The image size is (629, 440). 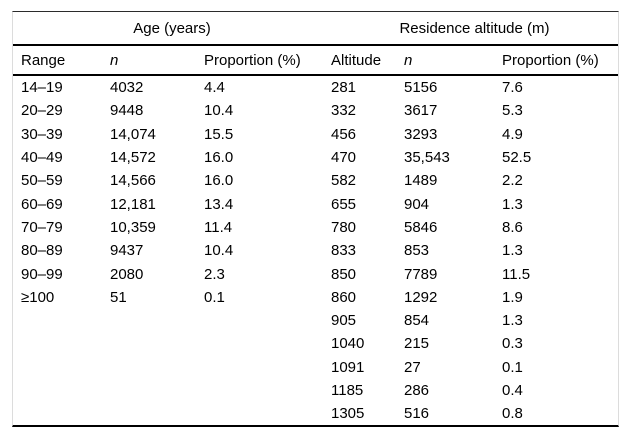 What do you see at coordinates (315, 134) in the screenshot?
I see `table-row: 30–39 14,074 15.5 456 3293 4.9` at bounding box center [315, 134].